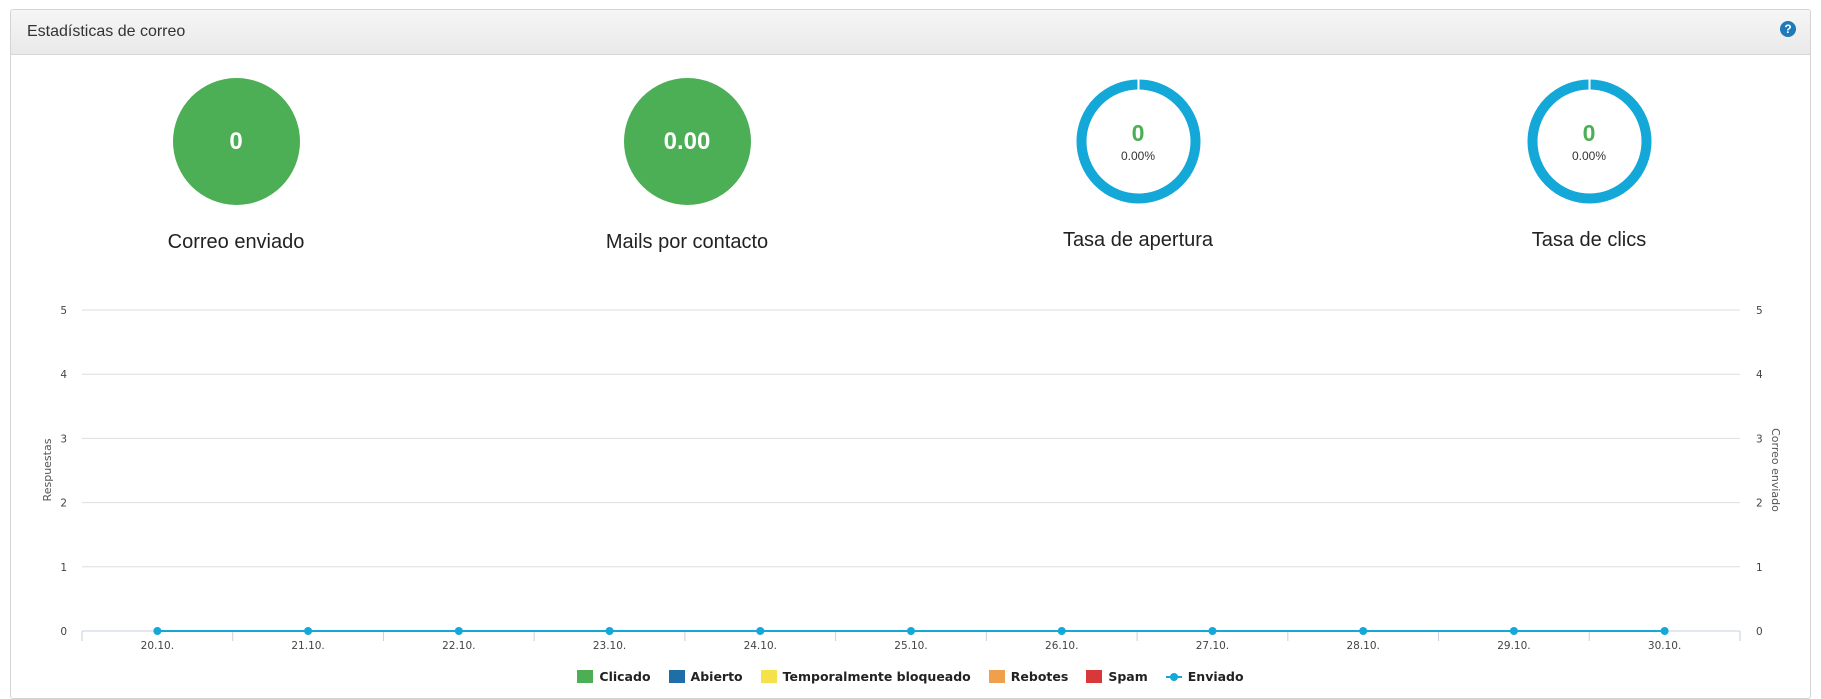 The width and height of the screenshot is (1821, 699). I want to click on legend-label-clicado: Clicado, so click(625, 676).